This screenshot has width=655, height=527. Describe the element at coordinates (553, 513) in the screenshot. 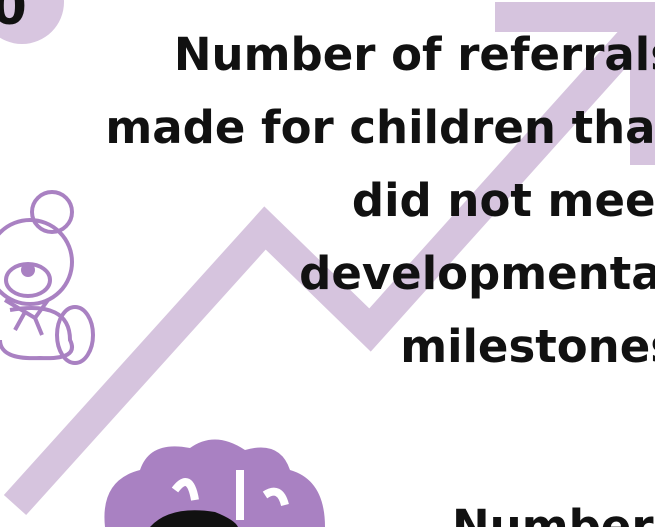

I see `next-heading: Number` at that location.